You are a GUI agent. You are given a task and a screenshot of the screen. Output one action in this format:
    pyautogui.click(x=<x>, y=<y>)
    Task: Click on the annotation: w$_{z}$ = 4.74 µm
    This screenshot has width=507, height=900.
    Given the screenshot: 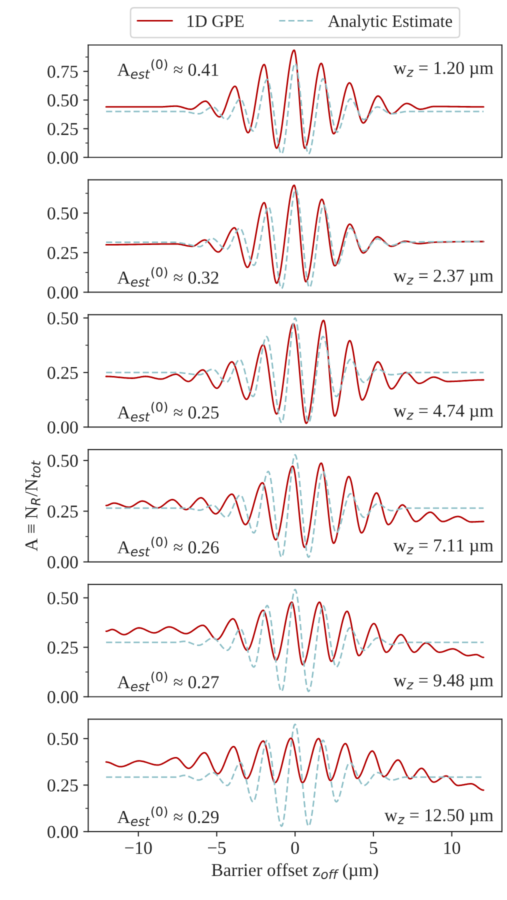 What is the action you would take?
    pyautogui.click(x=443, y=412)
    